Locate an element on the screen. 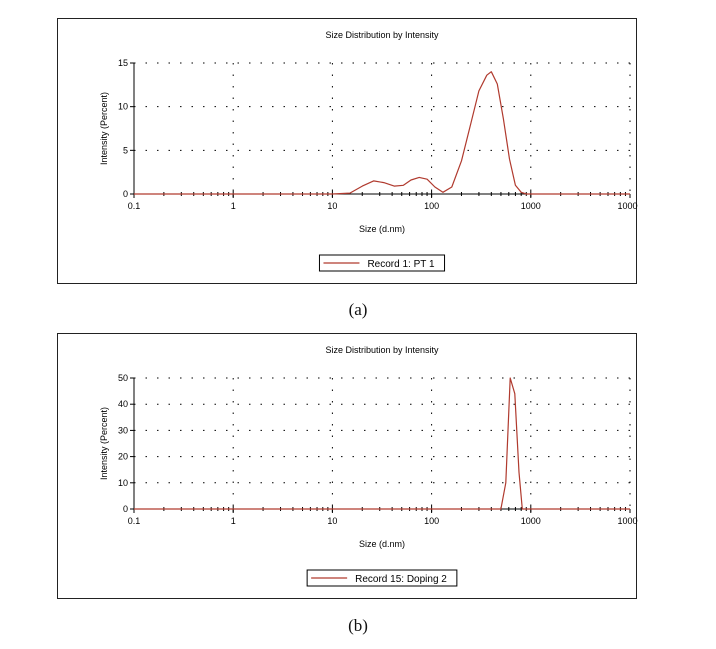 This screenshot has width=716, height=649. series-line-b is located at coordinates (382, 443).